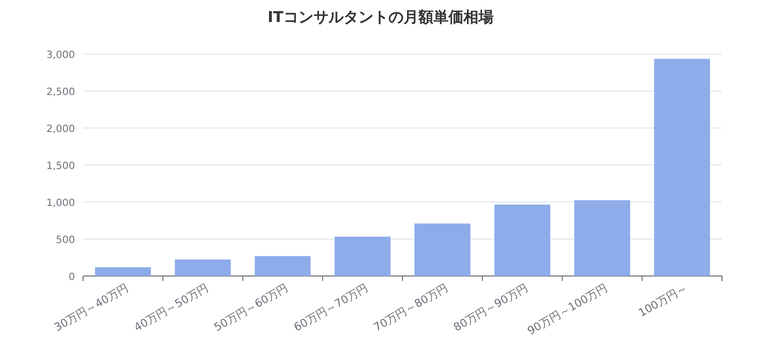  What do you see at coordinates (91, 307) in the screenshot?
I see `x-tick-label: 30万円～40万円` at bounding box center [91, 307].